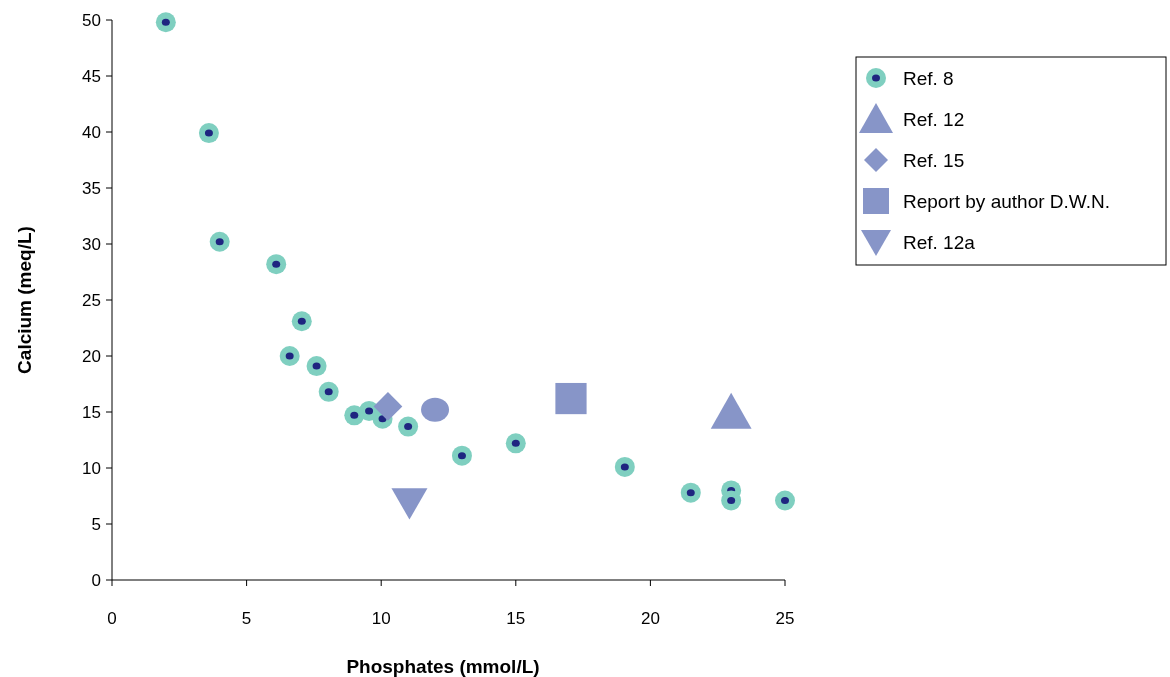  What do you see at coordinates (785, 618) in the screenshot?
I see `x-tick-label: 25` at bounding box center [785, 618].